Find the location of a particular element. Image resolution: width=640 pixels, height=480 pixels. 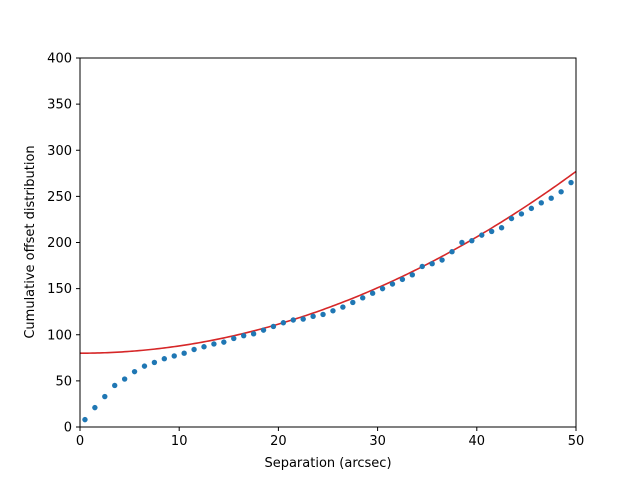

y-tick-label: 150 is located at coordinates (59, 289).